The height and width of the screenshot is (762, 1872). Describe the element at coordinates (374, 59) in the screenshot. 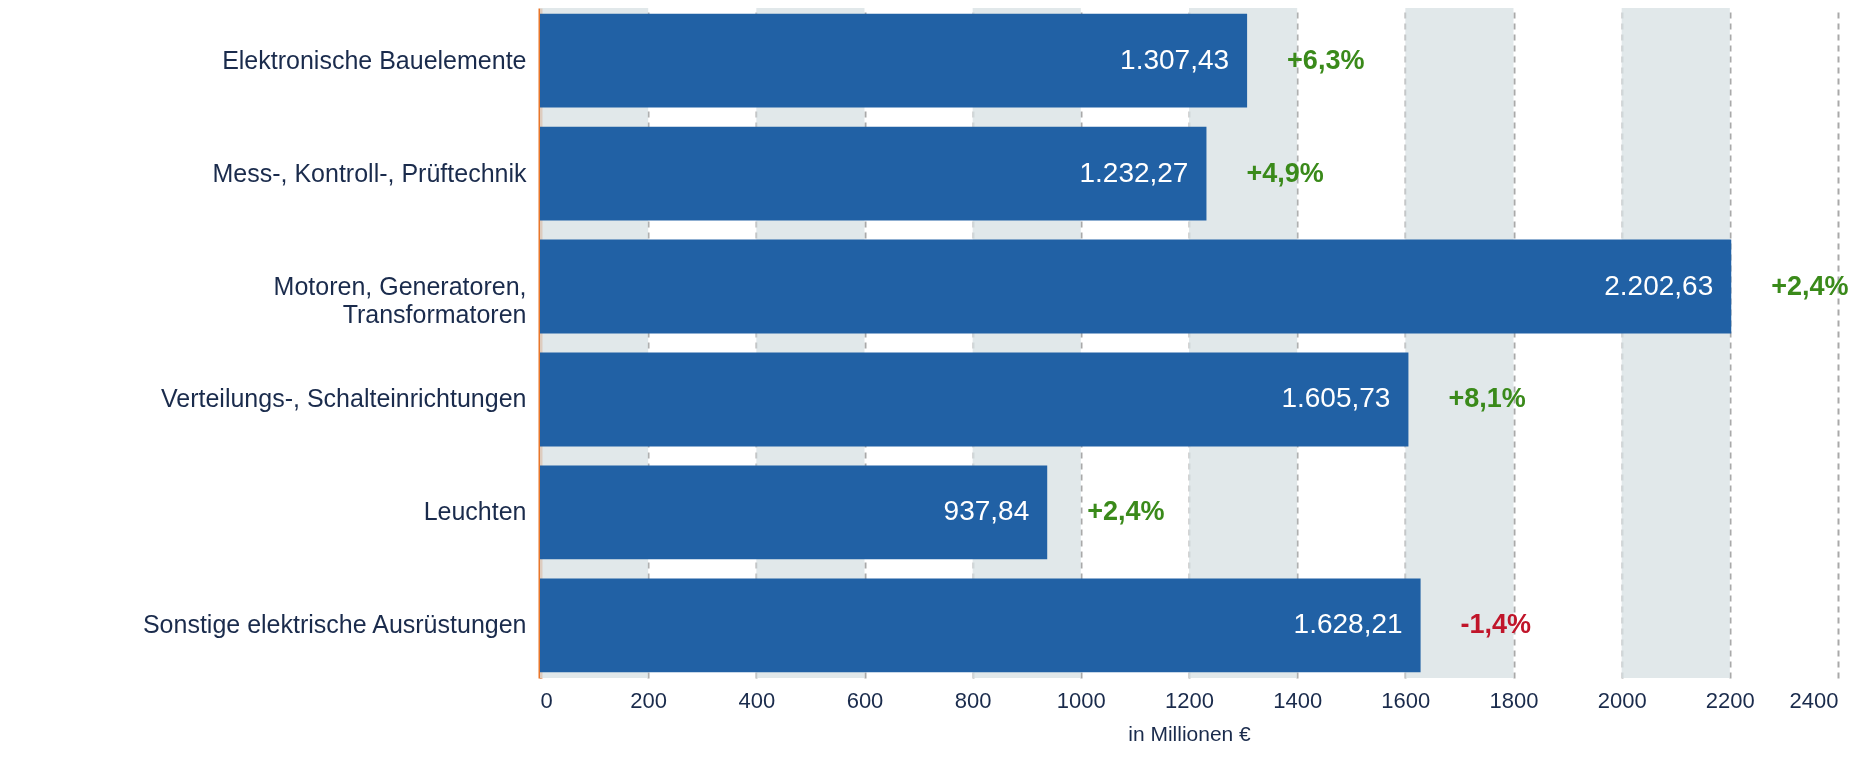

I see `y-tick-label: Elektronische Bauelemente` at that location.